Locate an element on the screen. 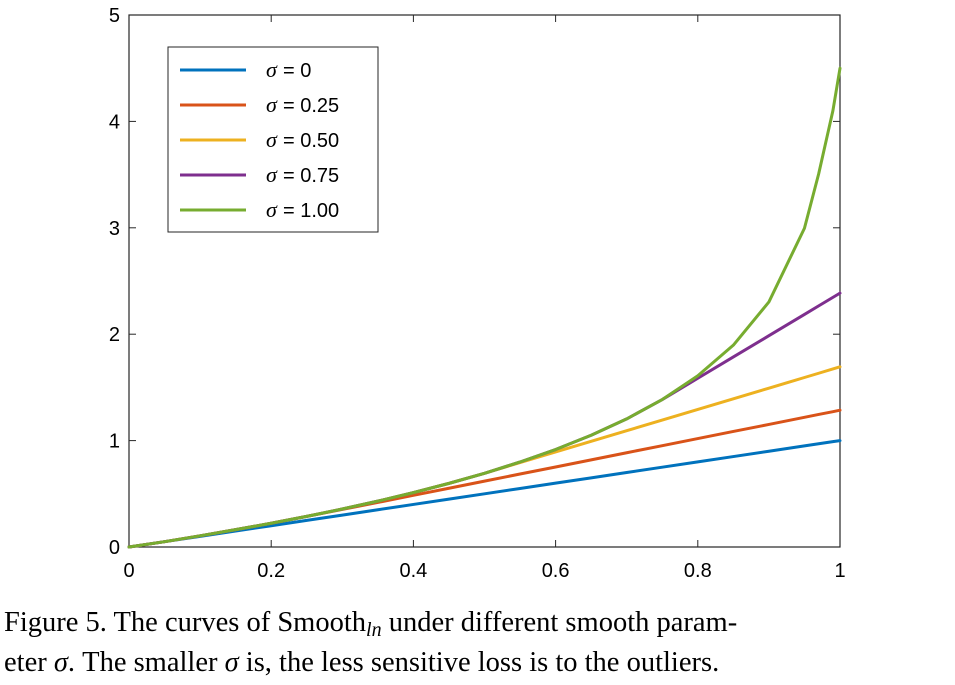 The image size is (955, 685). legend-symbol-4: σ is located at coordinates (272, 174).